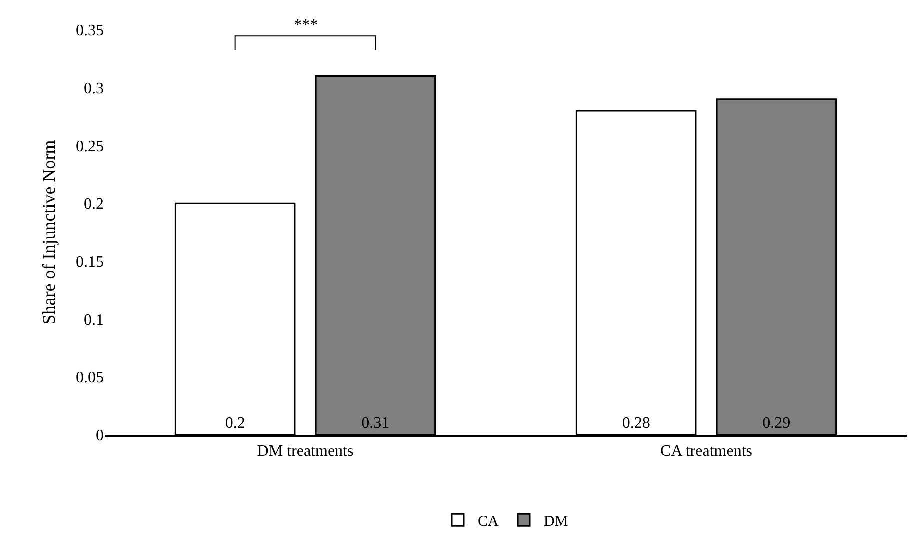  What do you see at coordinates (305, 451) in the screenshot?
I see `x-tick-label: DM treatments` at bounding box center [305, 451].